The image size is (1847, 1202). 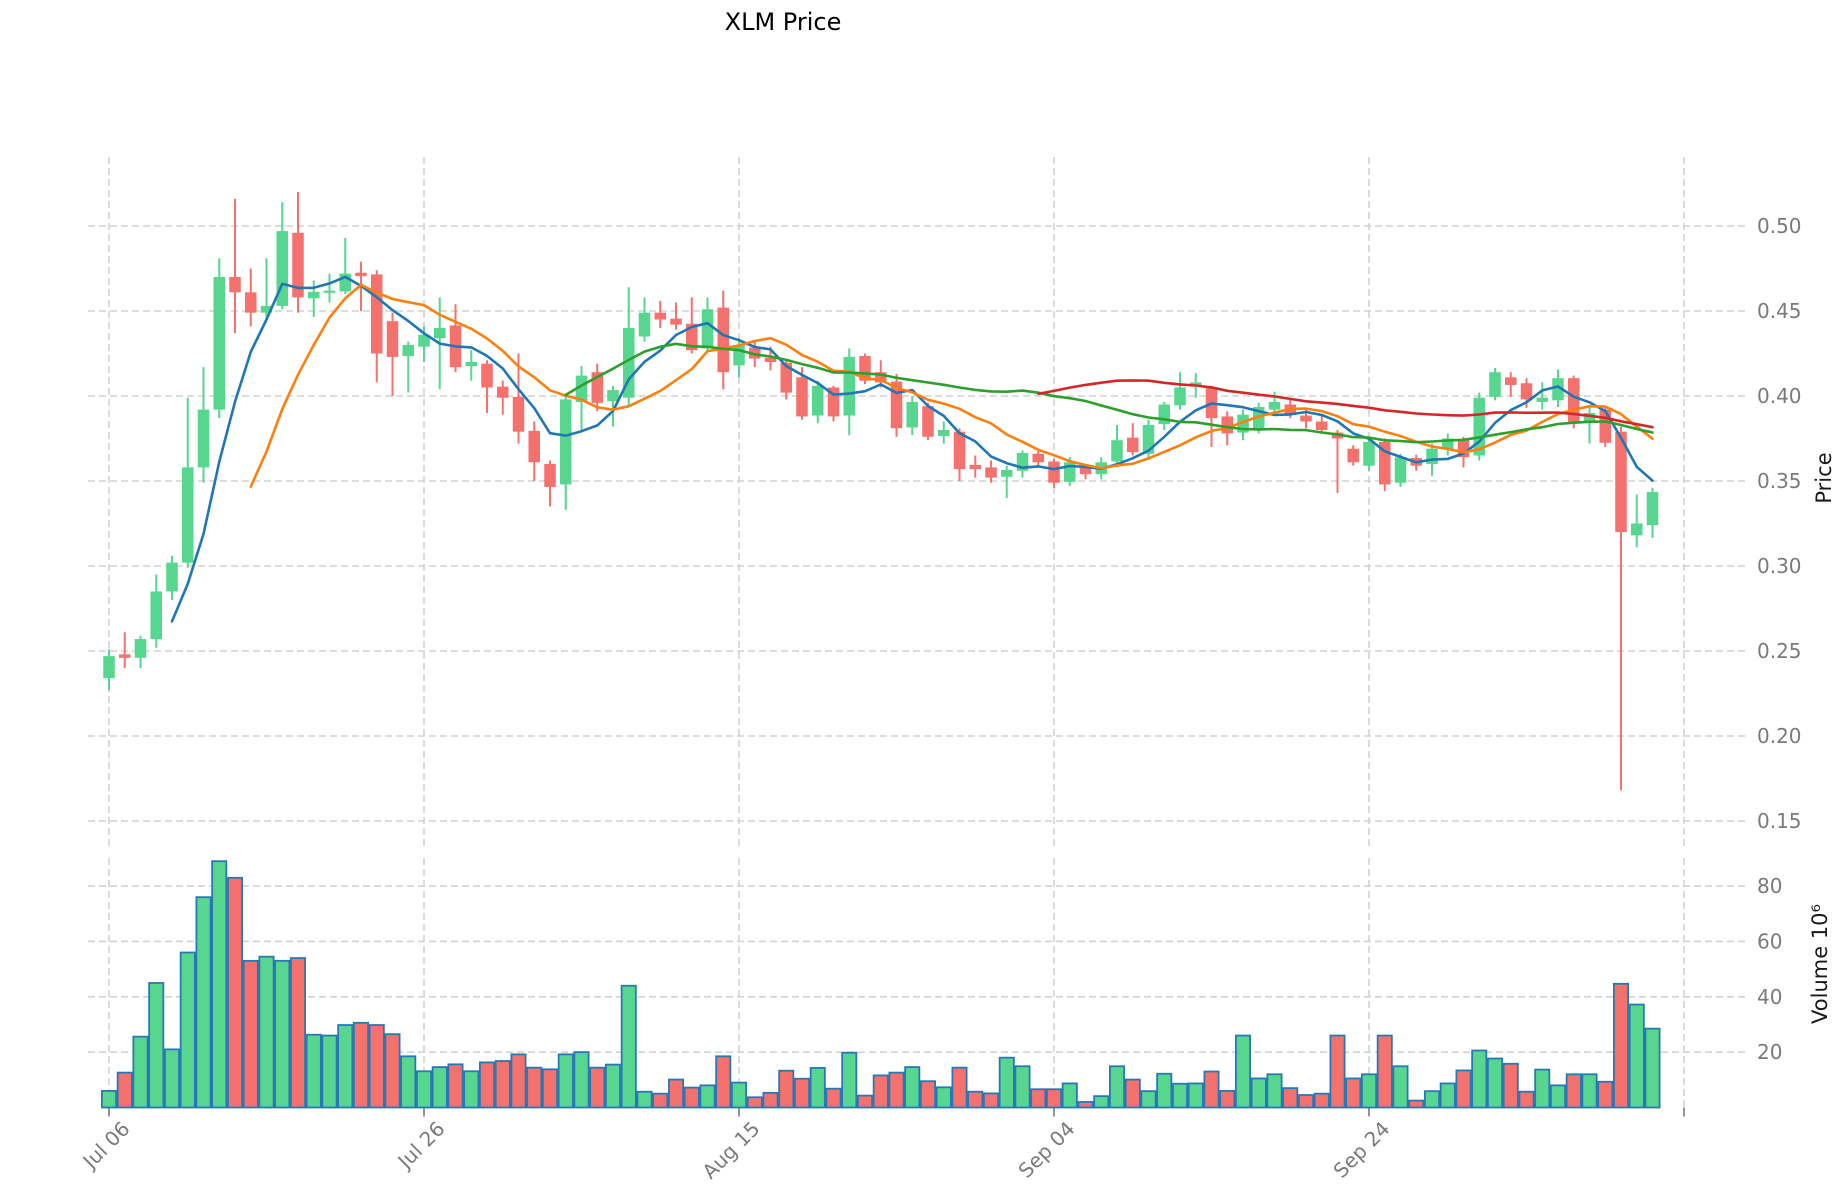 What do you see at coordinates (1769, 1052) in the screenshot?
I see `volume-tick-label: 20` at bounding box center [1769, 1052].